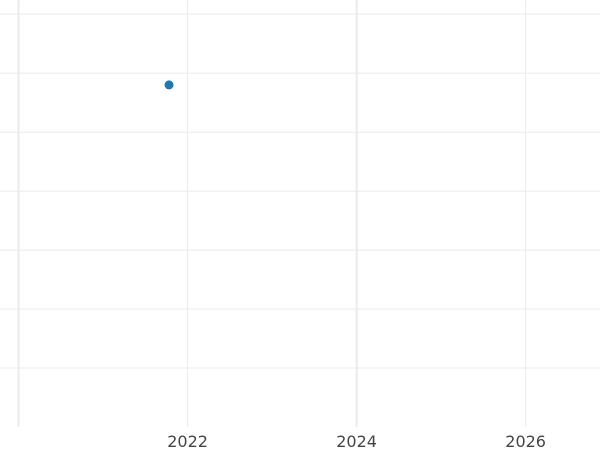  I want to click on x-tick-label: 2022, so click(187, 441).